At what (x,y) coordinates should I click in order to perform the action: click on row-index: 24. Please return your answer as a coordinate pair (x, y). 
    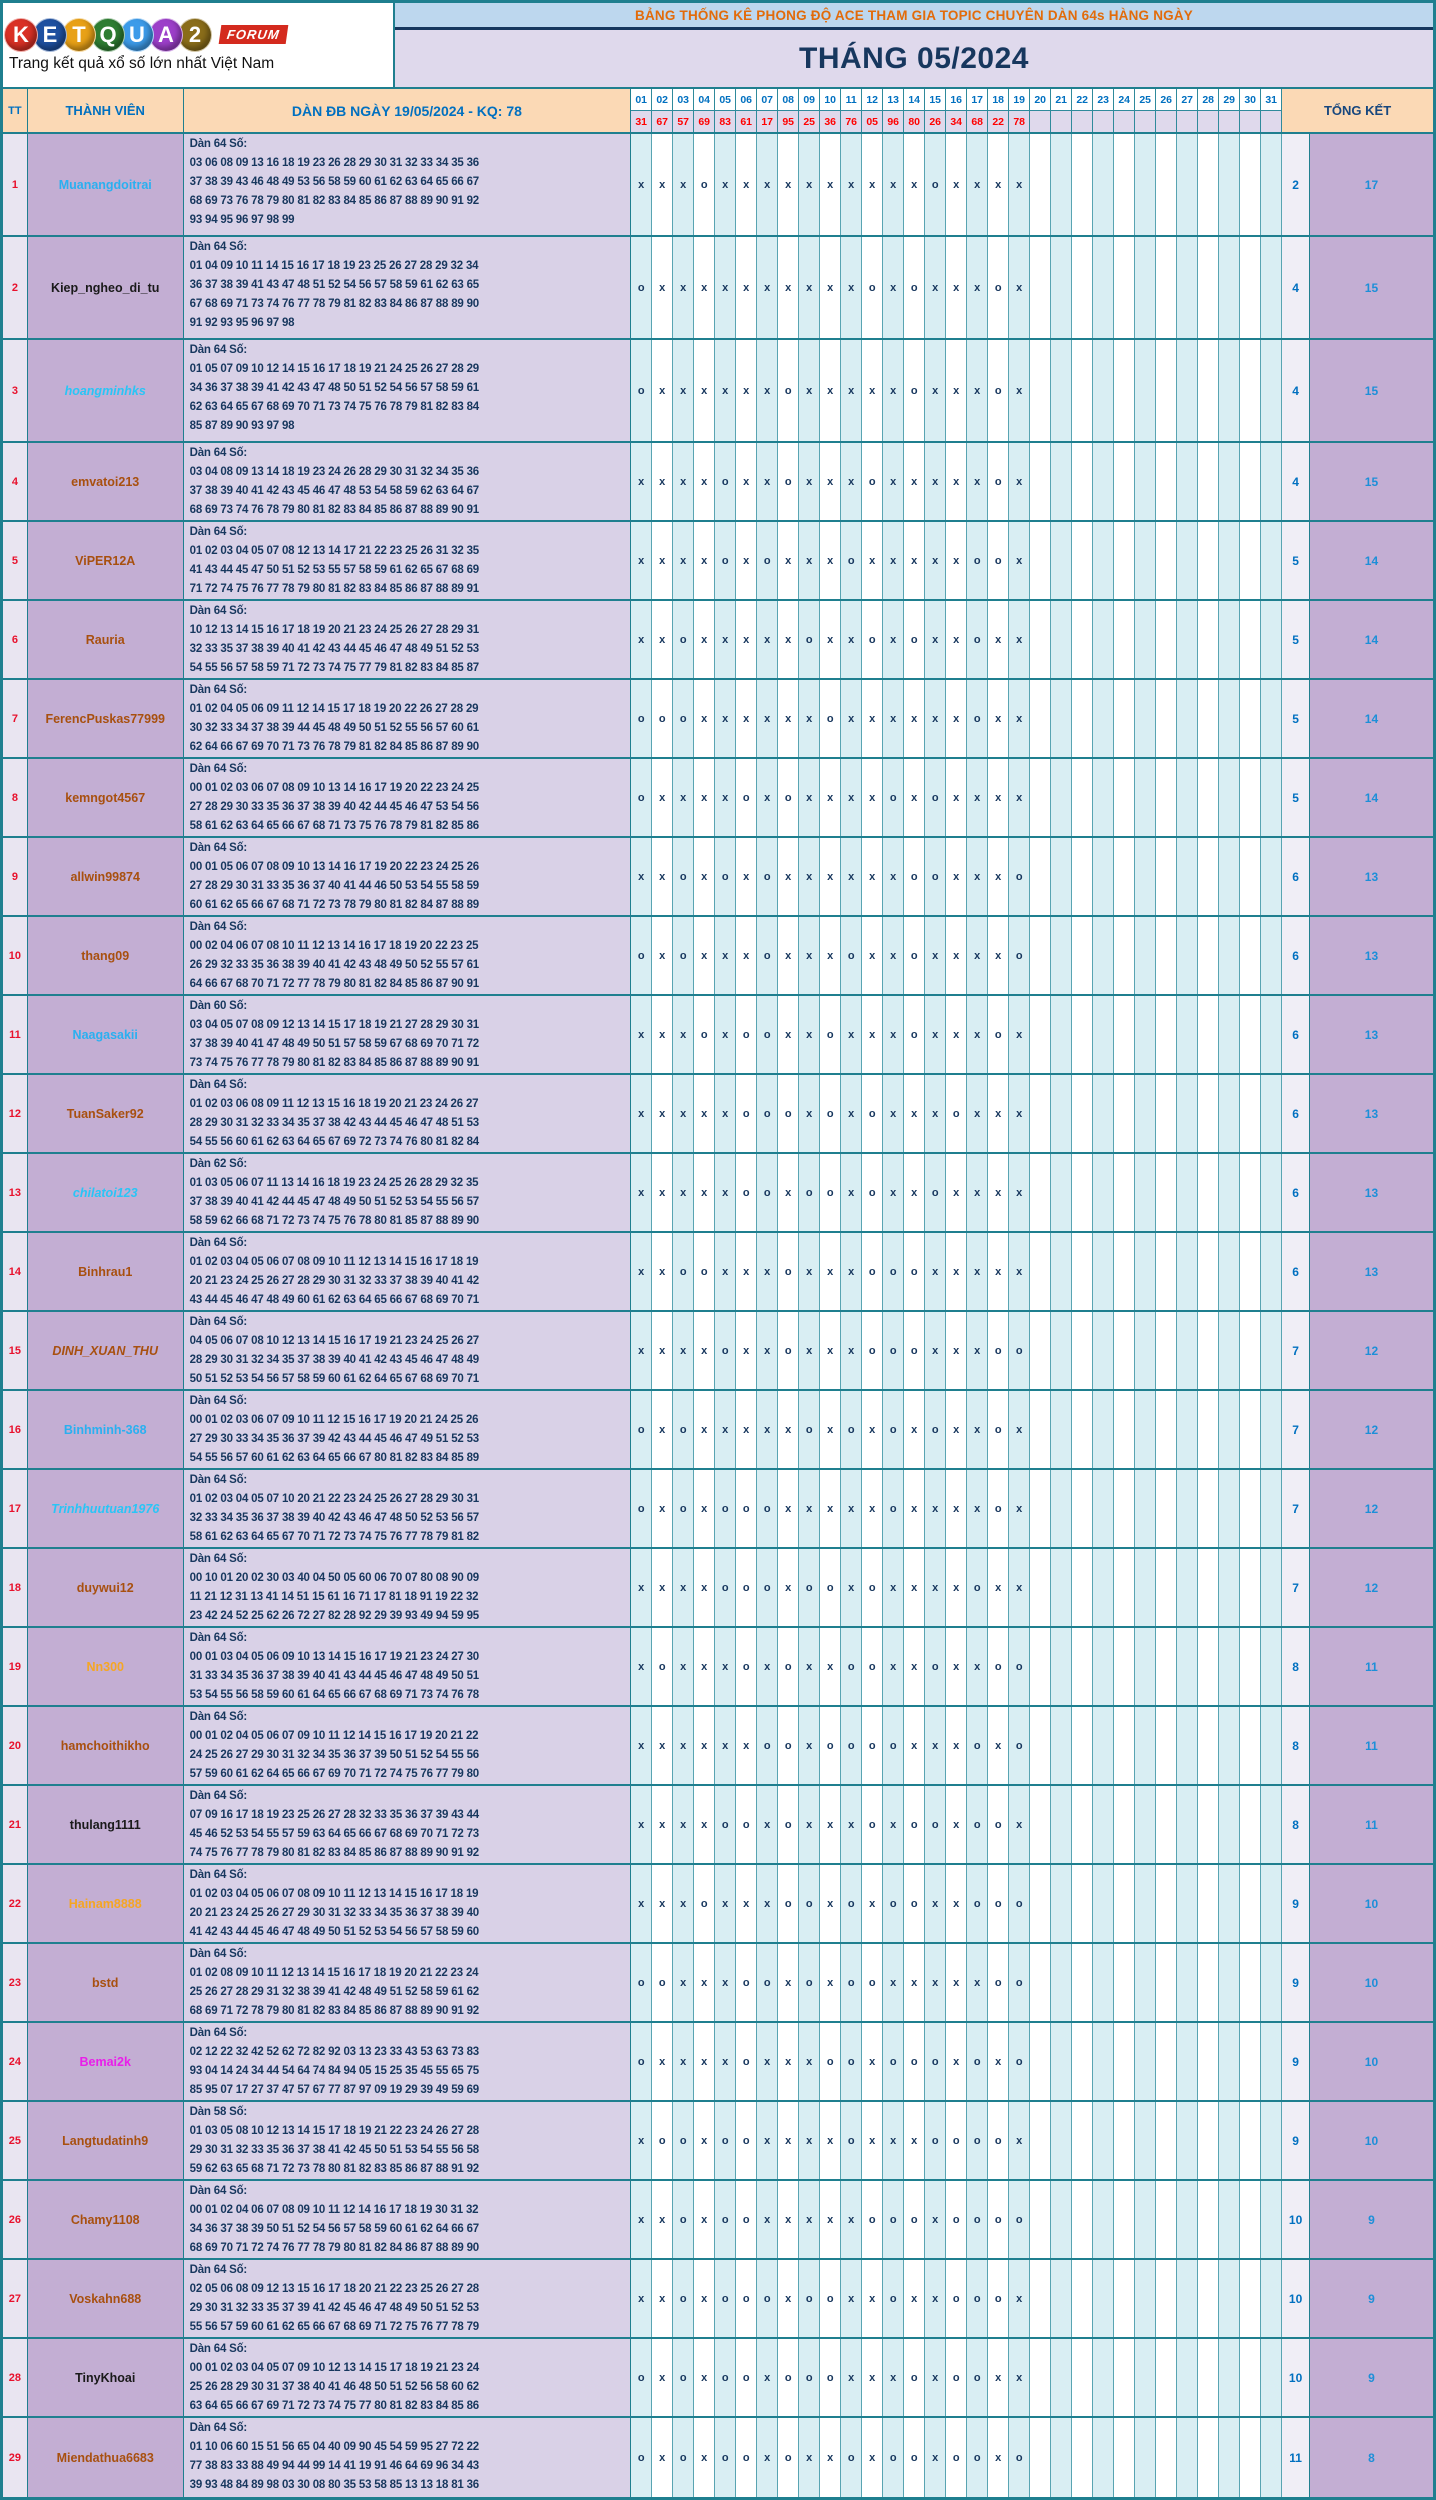
    Looking at the image, I should click on (15, 2061).